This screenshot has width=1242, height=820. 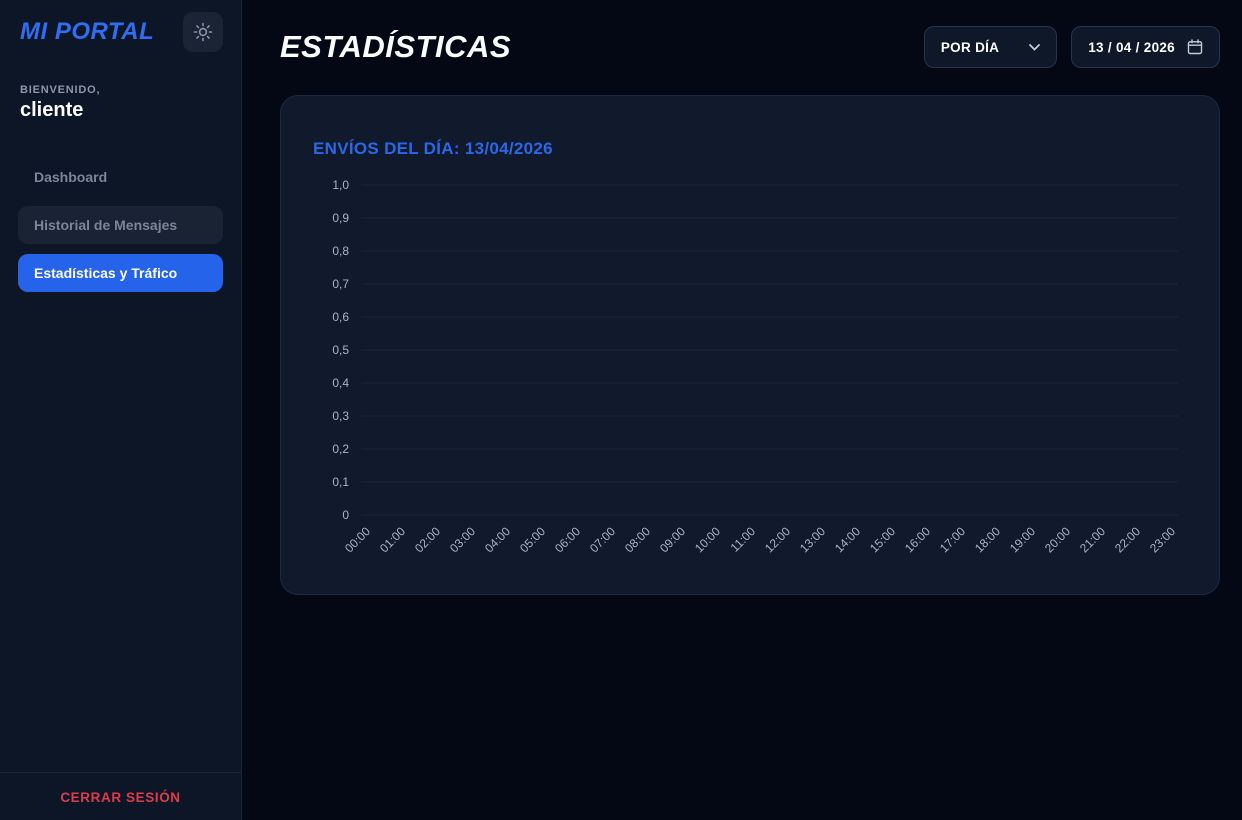 I want to click on welcome-label: BIENVENIDO,, so click(x=60, y=90).